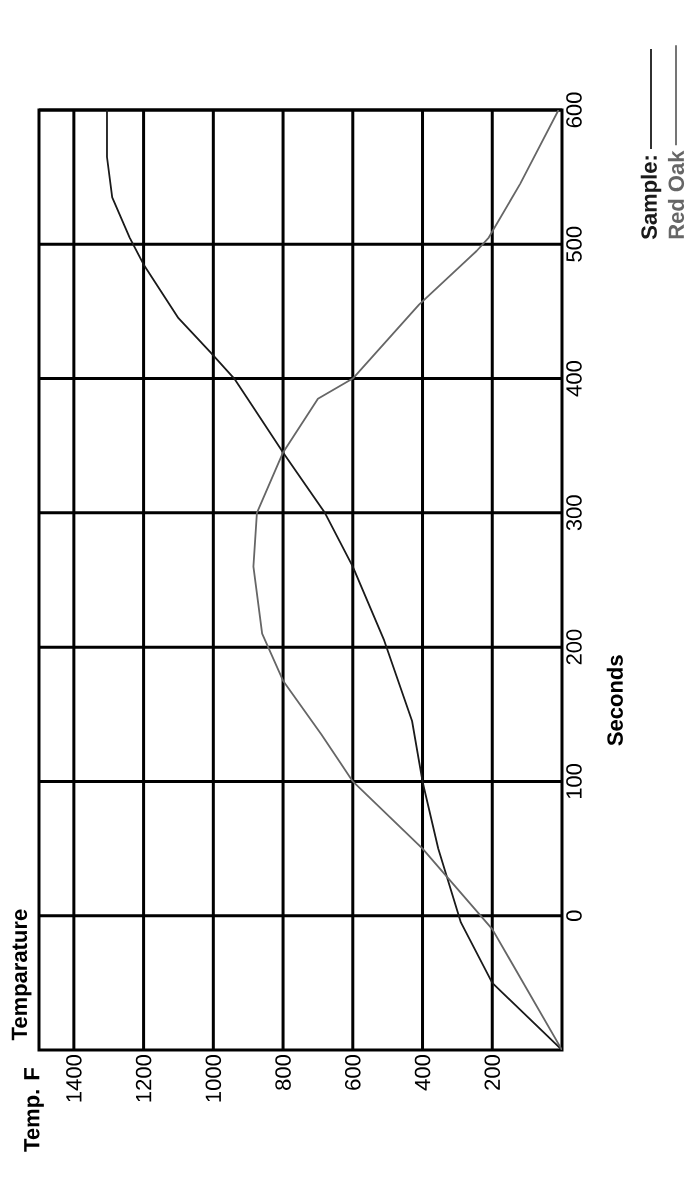  I want to click on text: Sample:, so click(651, 198).